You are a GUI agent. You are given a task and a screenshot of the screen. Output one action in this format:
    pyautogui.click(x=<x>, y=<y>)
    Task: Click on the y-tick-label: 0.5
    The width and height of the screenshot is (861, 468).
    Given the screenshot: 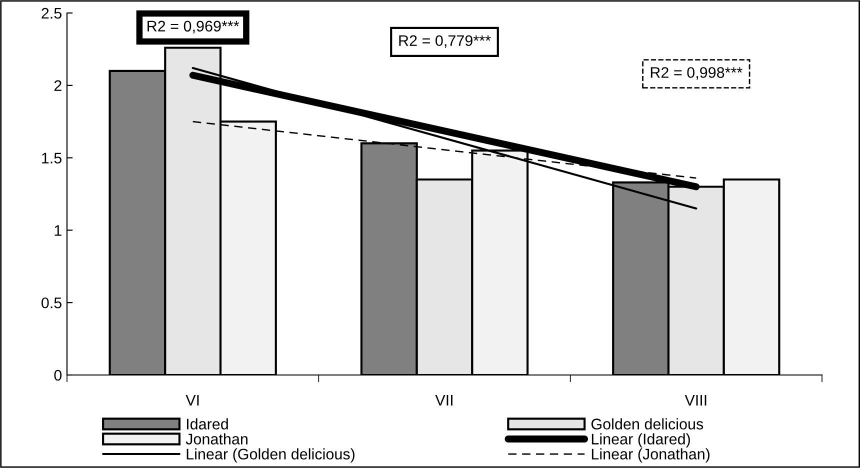 What is the action you would take?
    pyautogui.click(x=52, y=302)
    